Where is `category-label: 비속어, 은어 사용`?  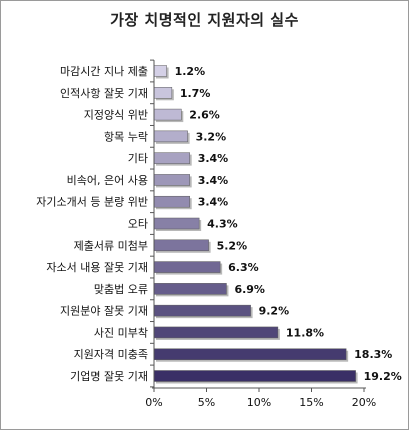 category-label: 비속어, 은어 사용 is located at coordinates (107, 180).